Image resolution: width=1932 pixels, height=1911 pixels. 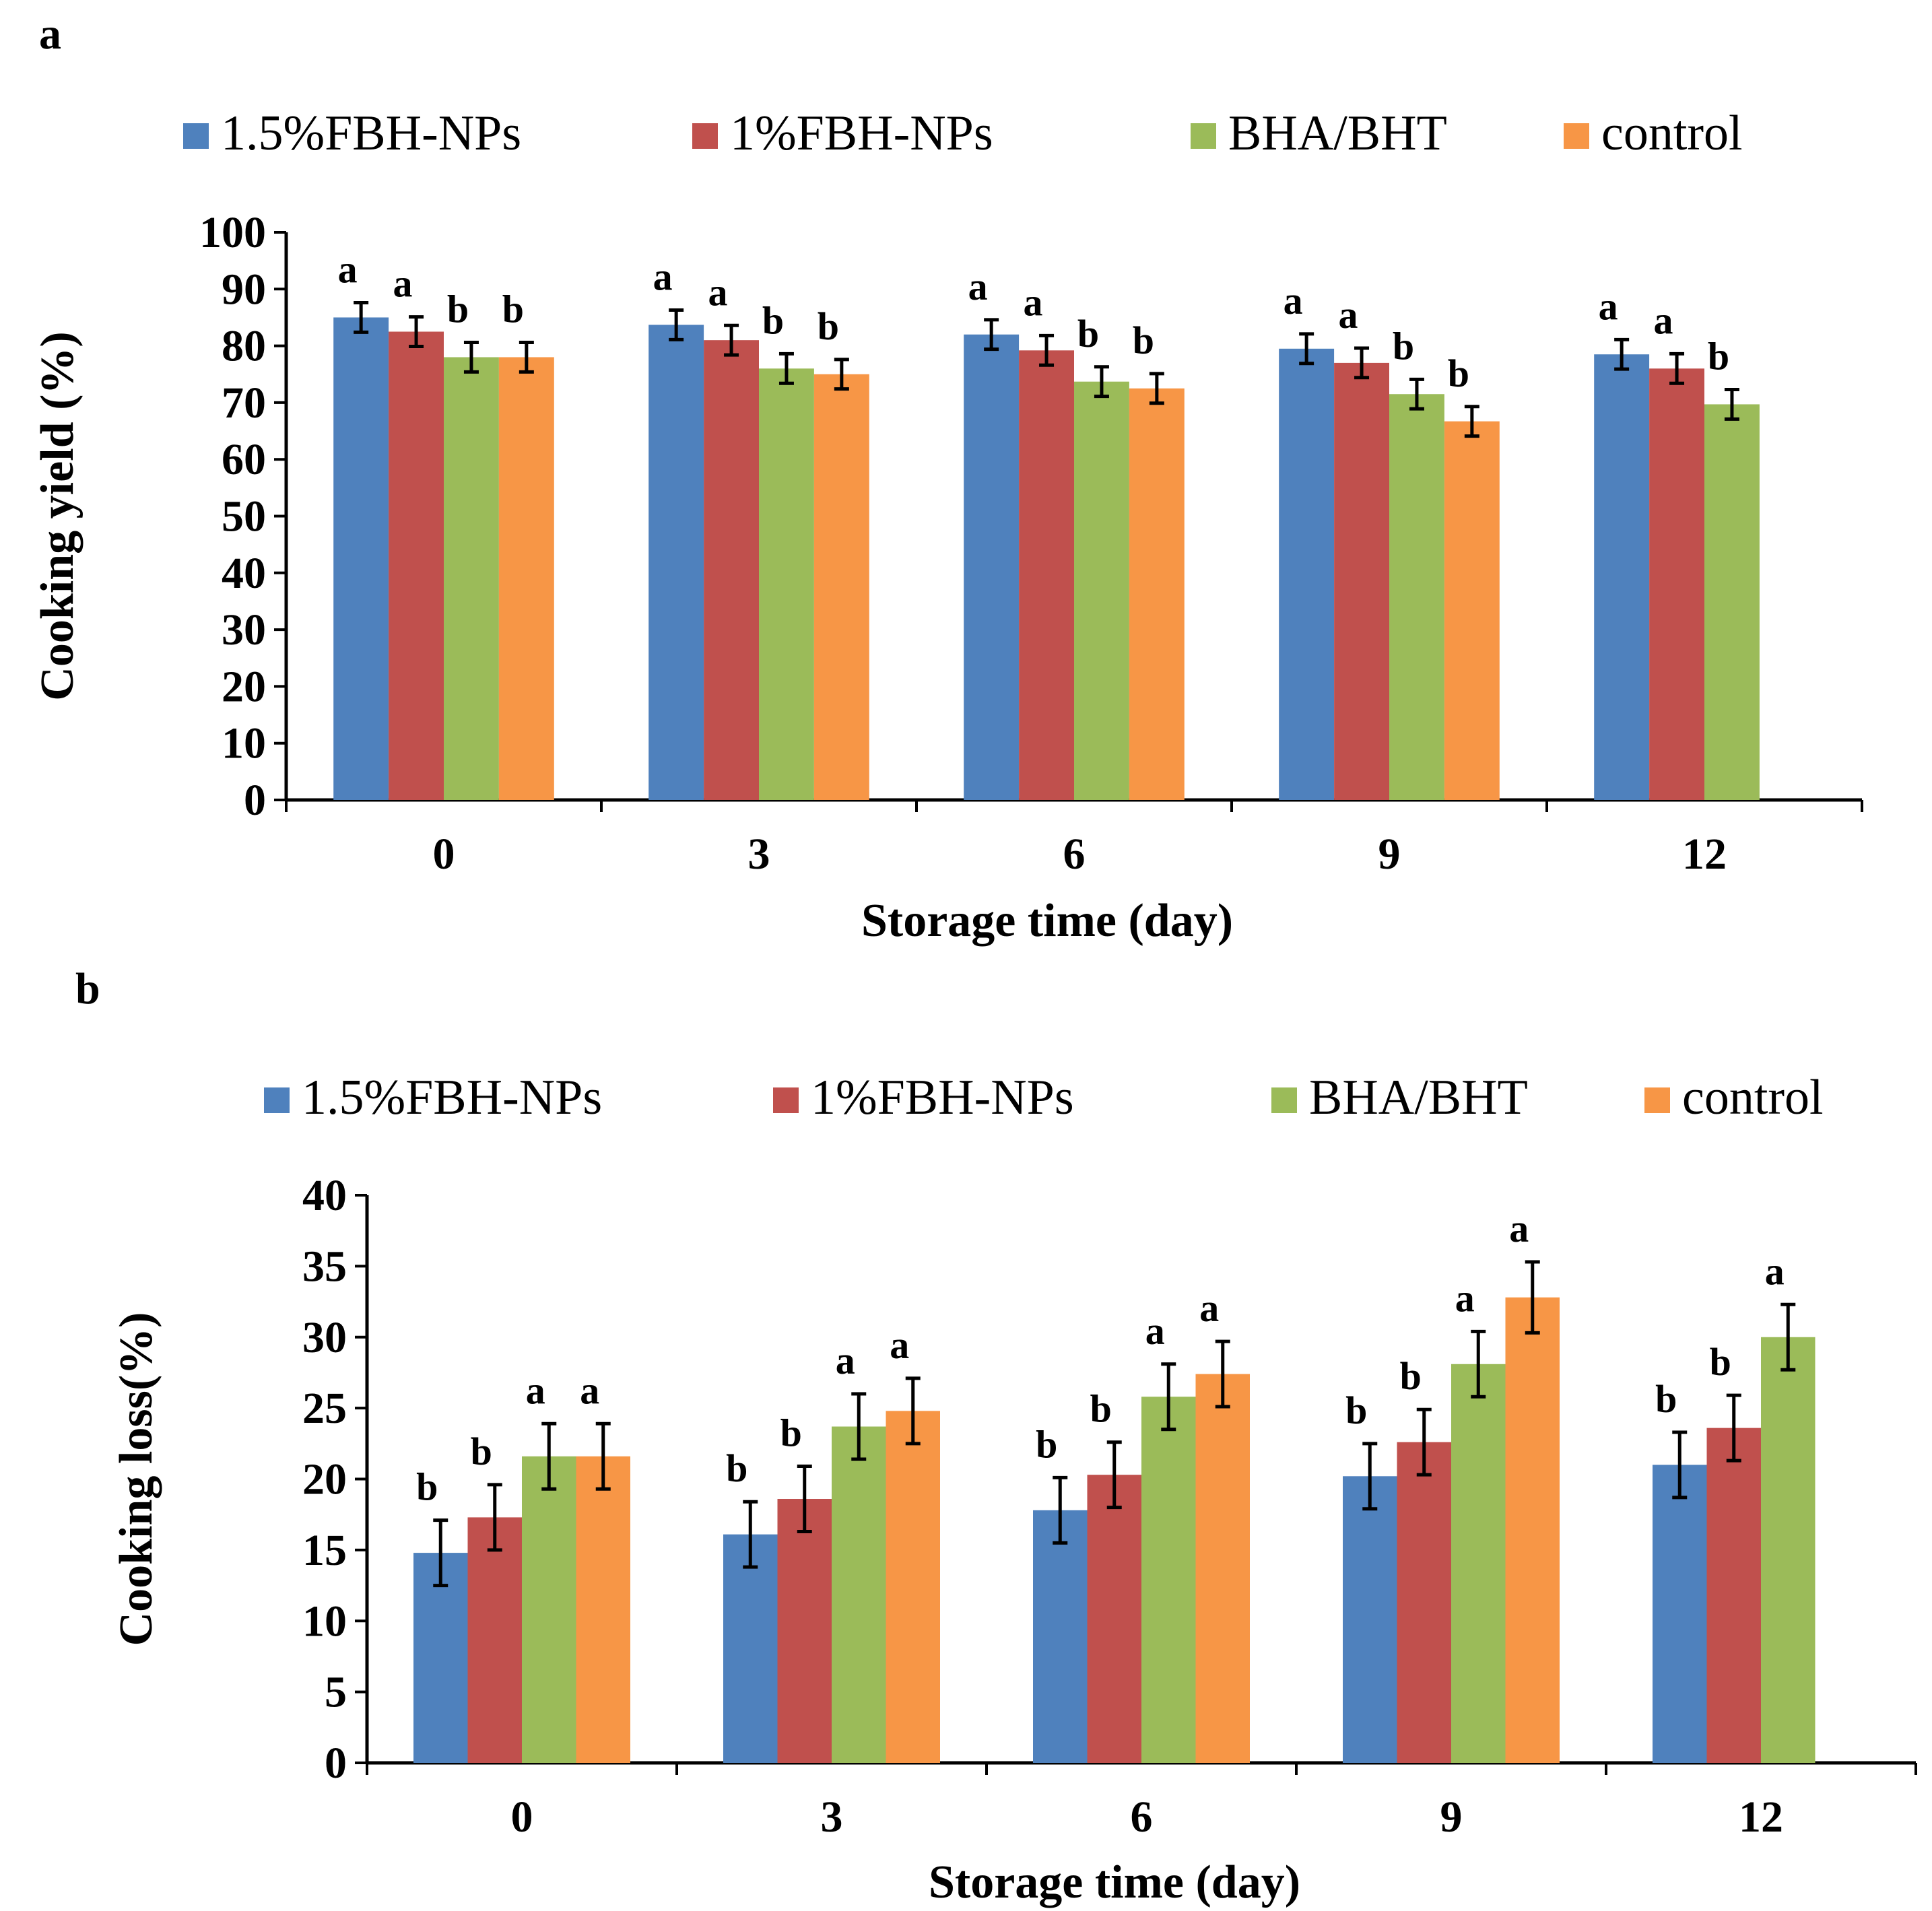 I want to click on x-tick-label: 12, so click(x=1705, y=854).